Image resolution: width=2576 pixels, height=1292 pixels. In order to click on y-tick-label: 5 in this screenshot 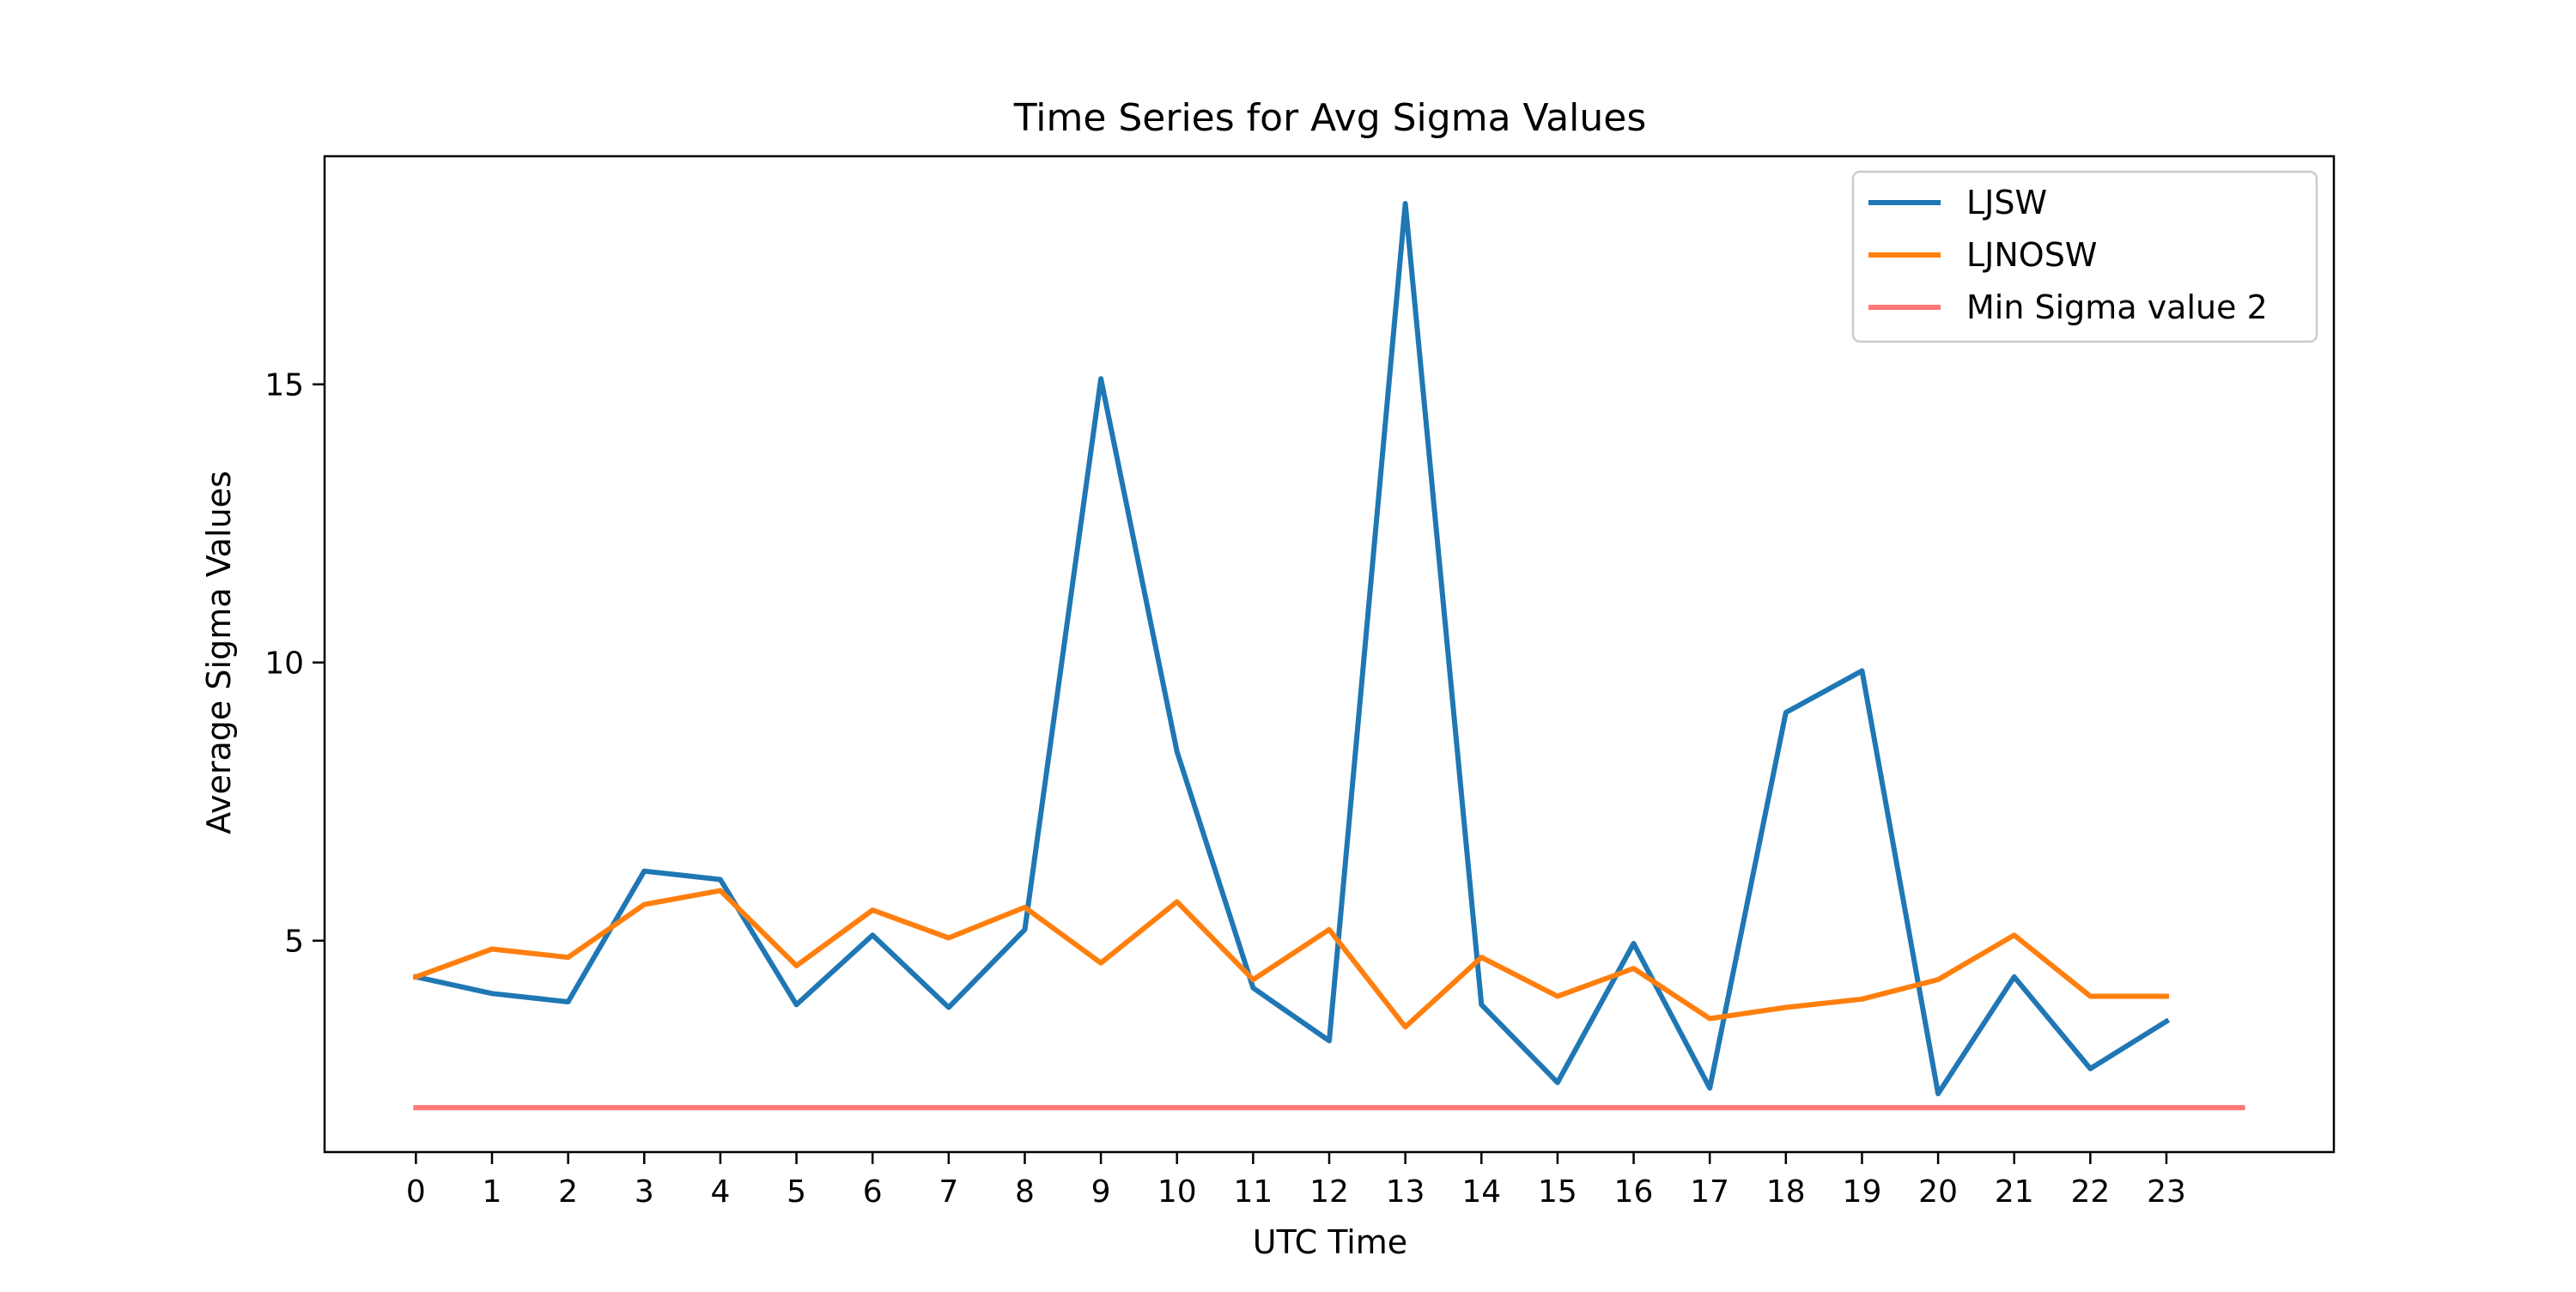, I will do `click(294, 942)`.